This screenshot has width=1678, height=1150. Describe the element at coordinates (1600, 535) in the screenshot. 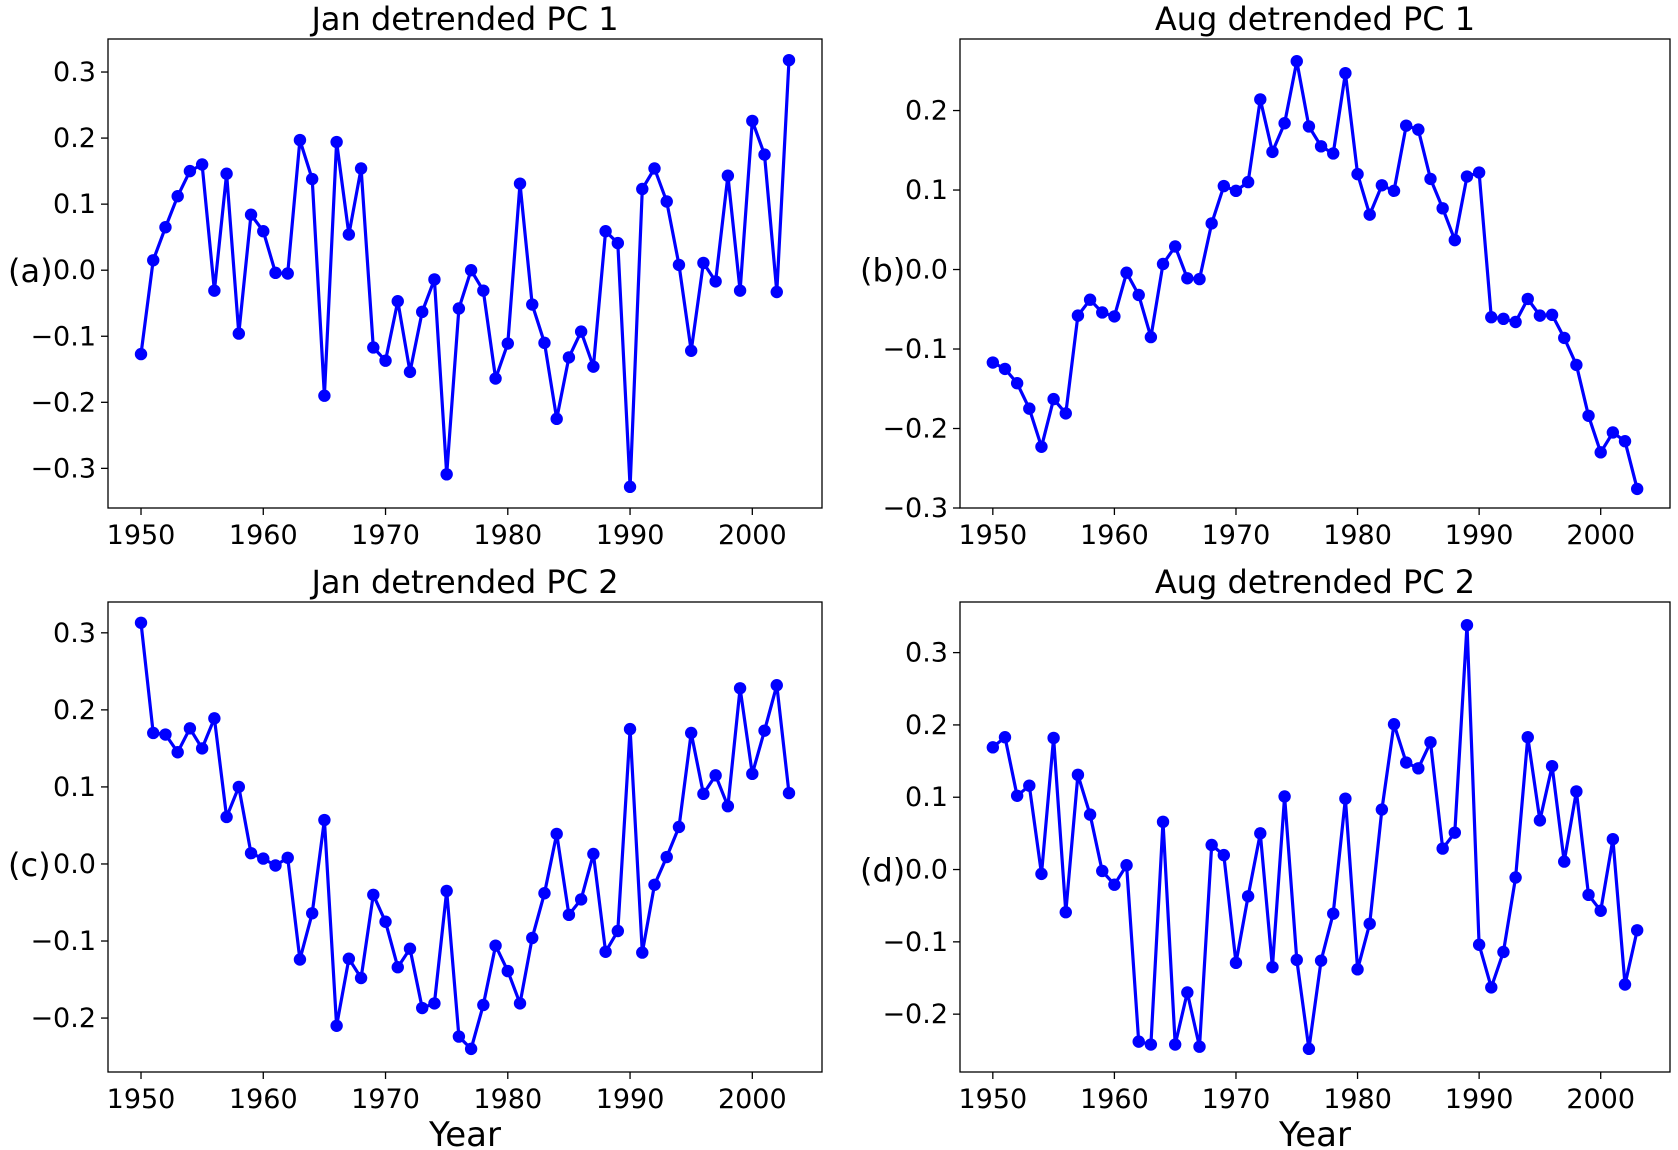

I see `x-tick-label: 2000` at that location.